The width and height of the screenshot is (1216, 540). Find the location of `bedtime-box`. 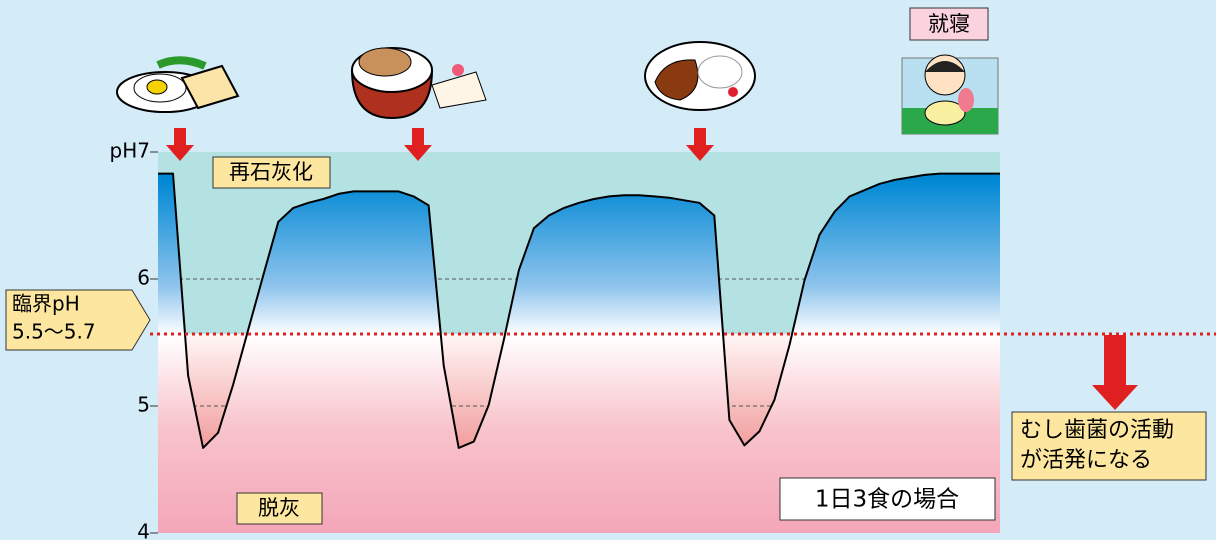

bedtime-box is located at coordinates (949, 24).